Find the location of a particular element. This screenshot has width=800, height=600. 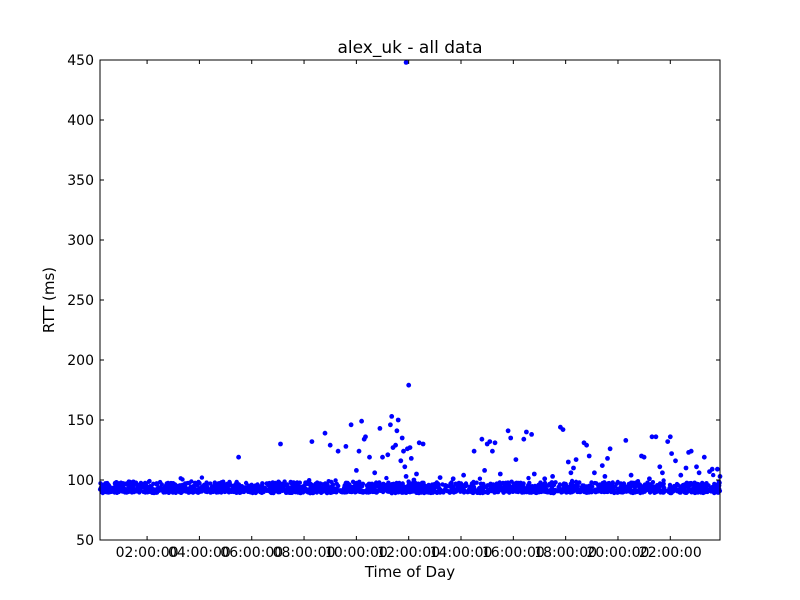

y-tick-label: 450 is located at coordinates (80, 61).